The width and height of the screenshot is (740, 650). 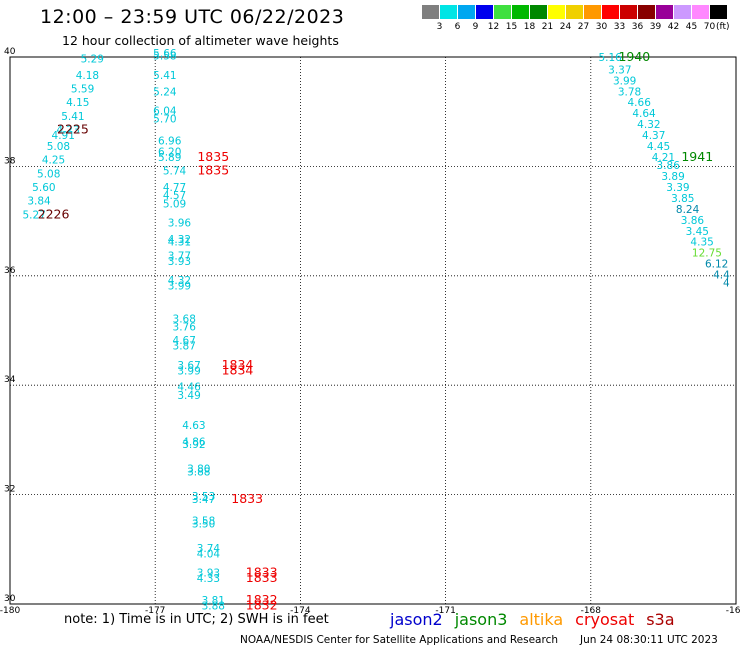 What do you see at coordinates (629, 92) in the screenshot?
I see `swh-value-label: 3.78` at bounding box center [629, 92].